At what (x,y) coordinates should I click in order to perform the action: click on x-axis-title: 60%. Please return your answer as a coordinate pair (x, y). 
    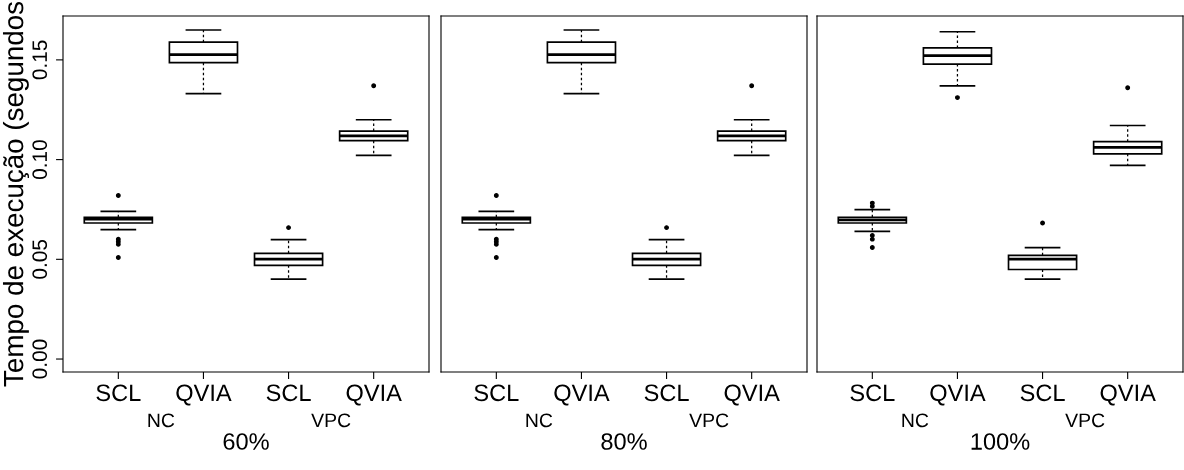
    Looking at the image, I should click on (246, 441).